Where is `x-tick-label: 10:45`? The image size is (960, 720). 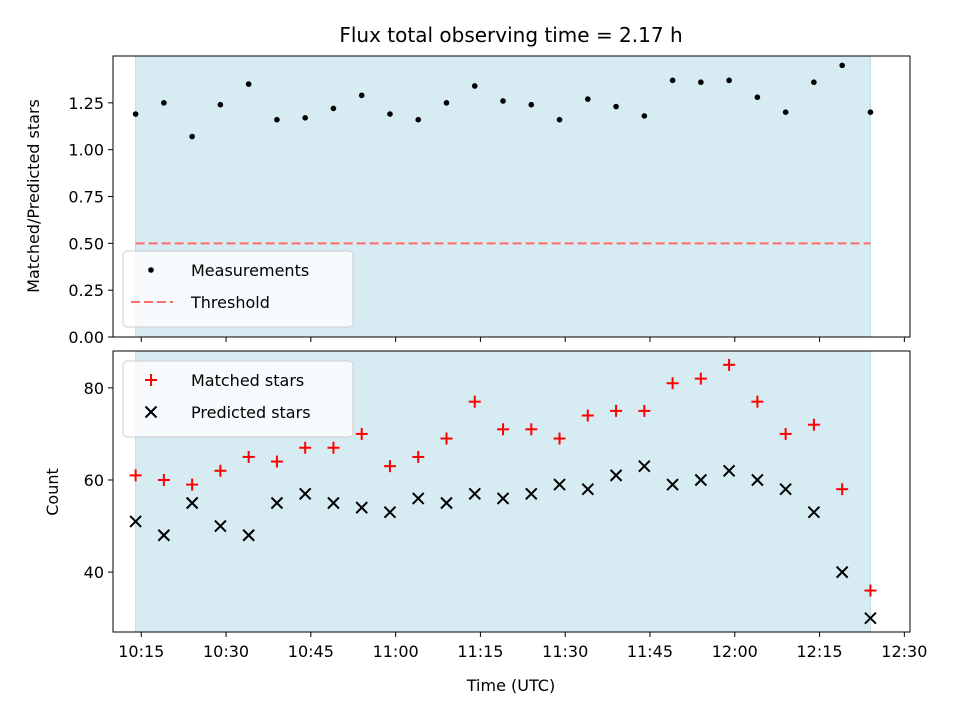
x-tick-label: 10:45 is located at coordinates (311, 651).